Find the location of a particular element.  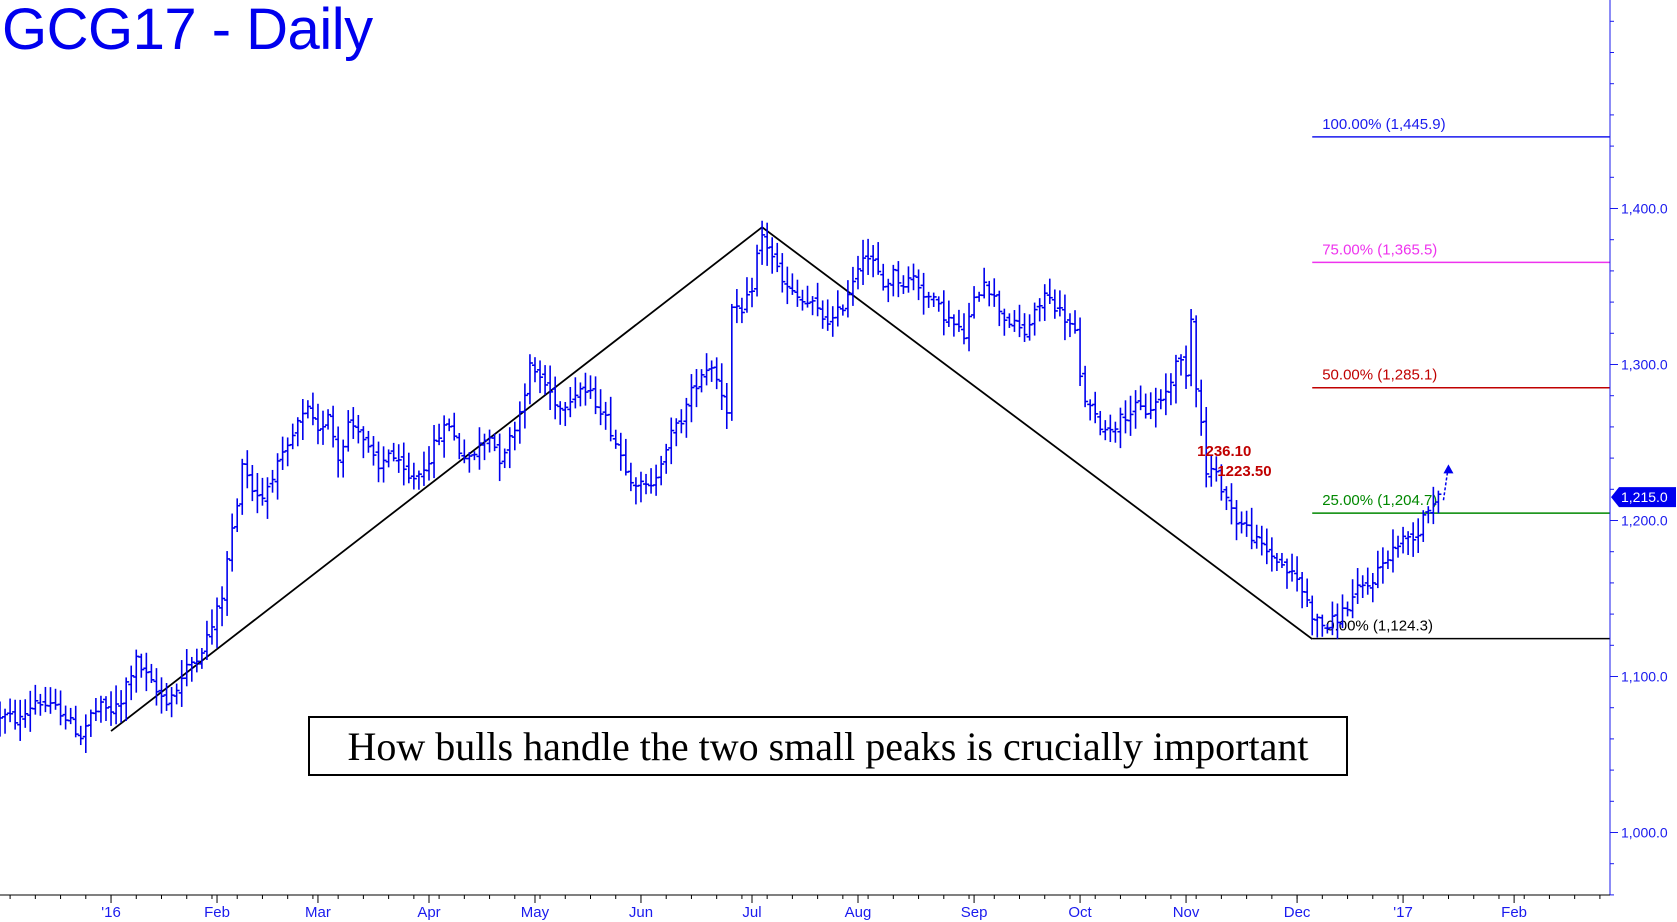

x-tick-label: Sep is located at coordinates (974, 912).